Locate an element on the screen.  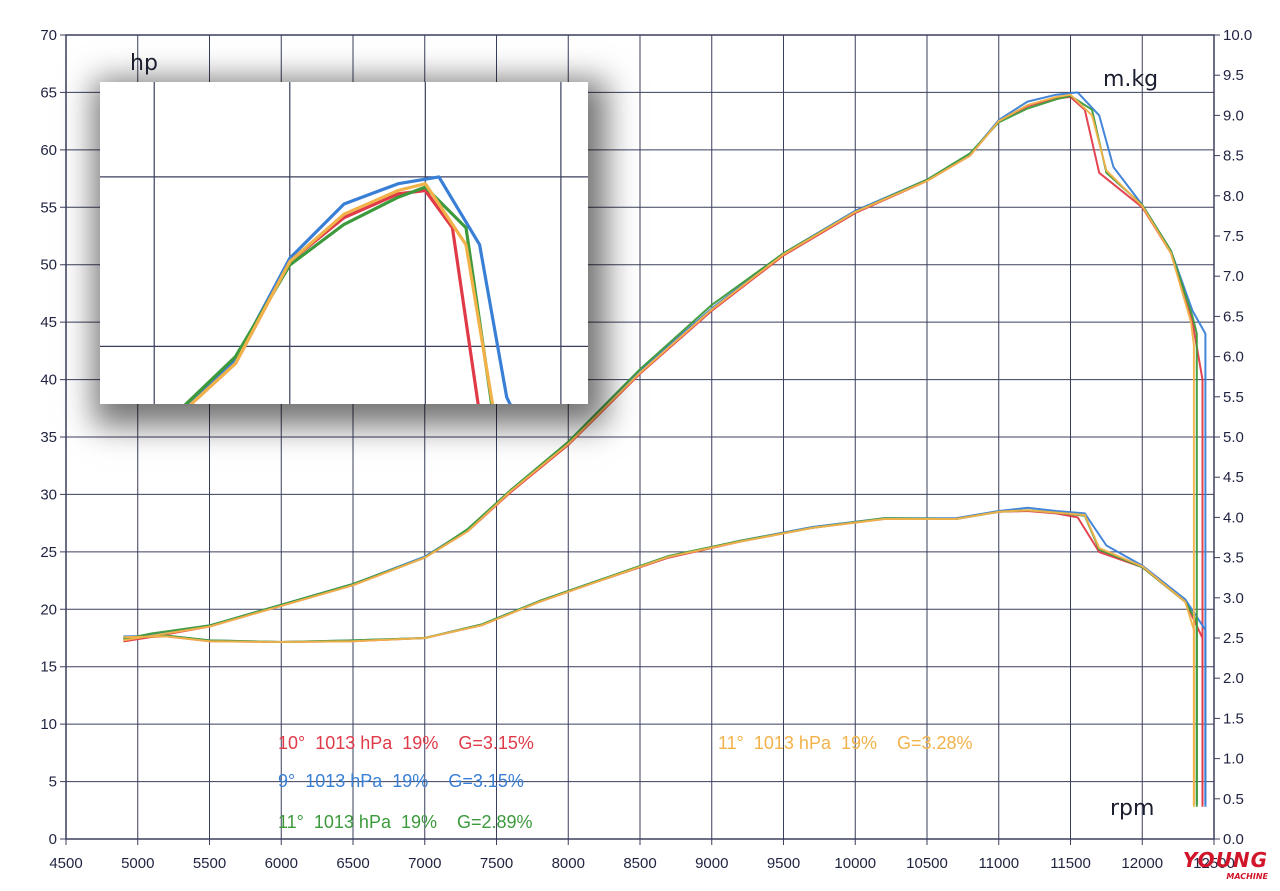
left-tick-label: 65 is located at coordinates (48, 92).